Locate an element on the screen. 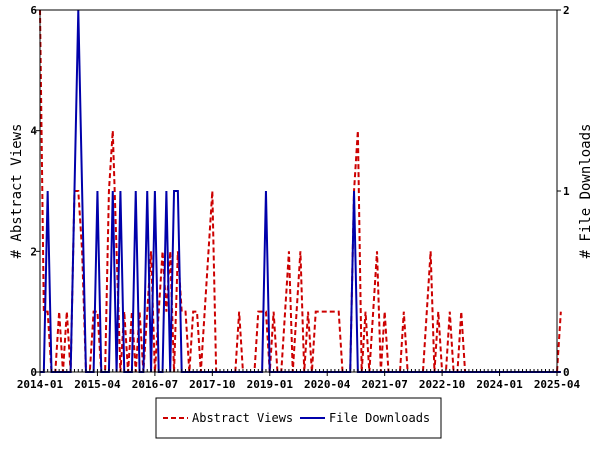 This screenshot has height=450, width=600. x-tick-label: 2019-01 is located at coordinates (270, 384).